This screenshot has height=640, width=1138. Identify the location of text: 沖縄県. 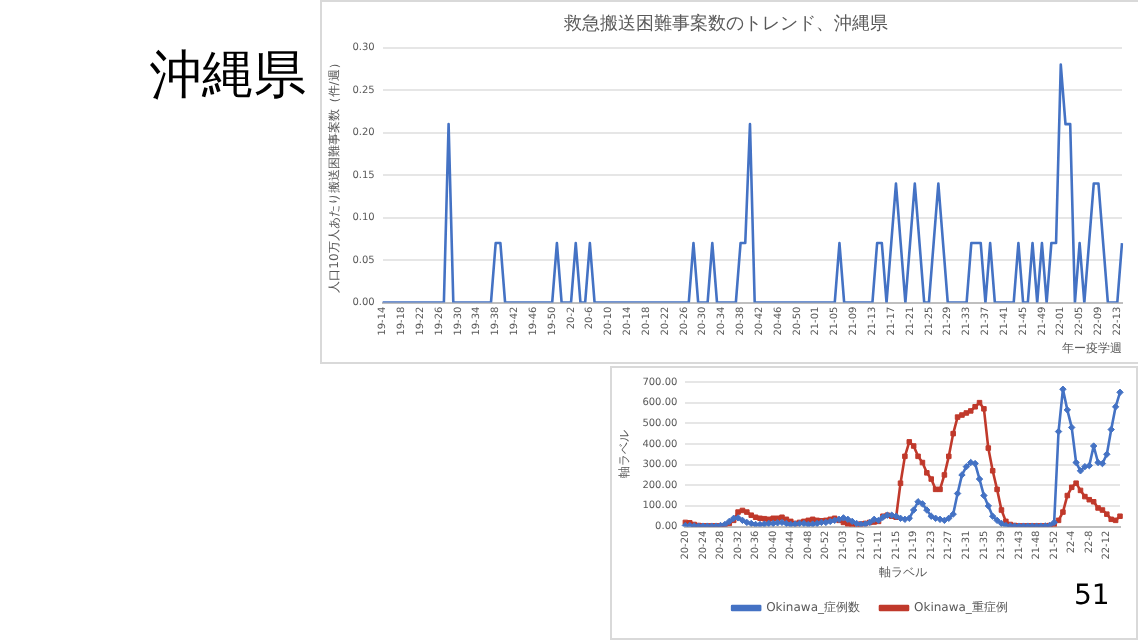
(228, 77).